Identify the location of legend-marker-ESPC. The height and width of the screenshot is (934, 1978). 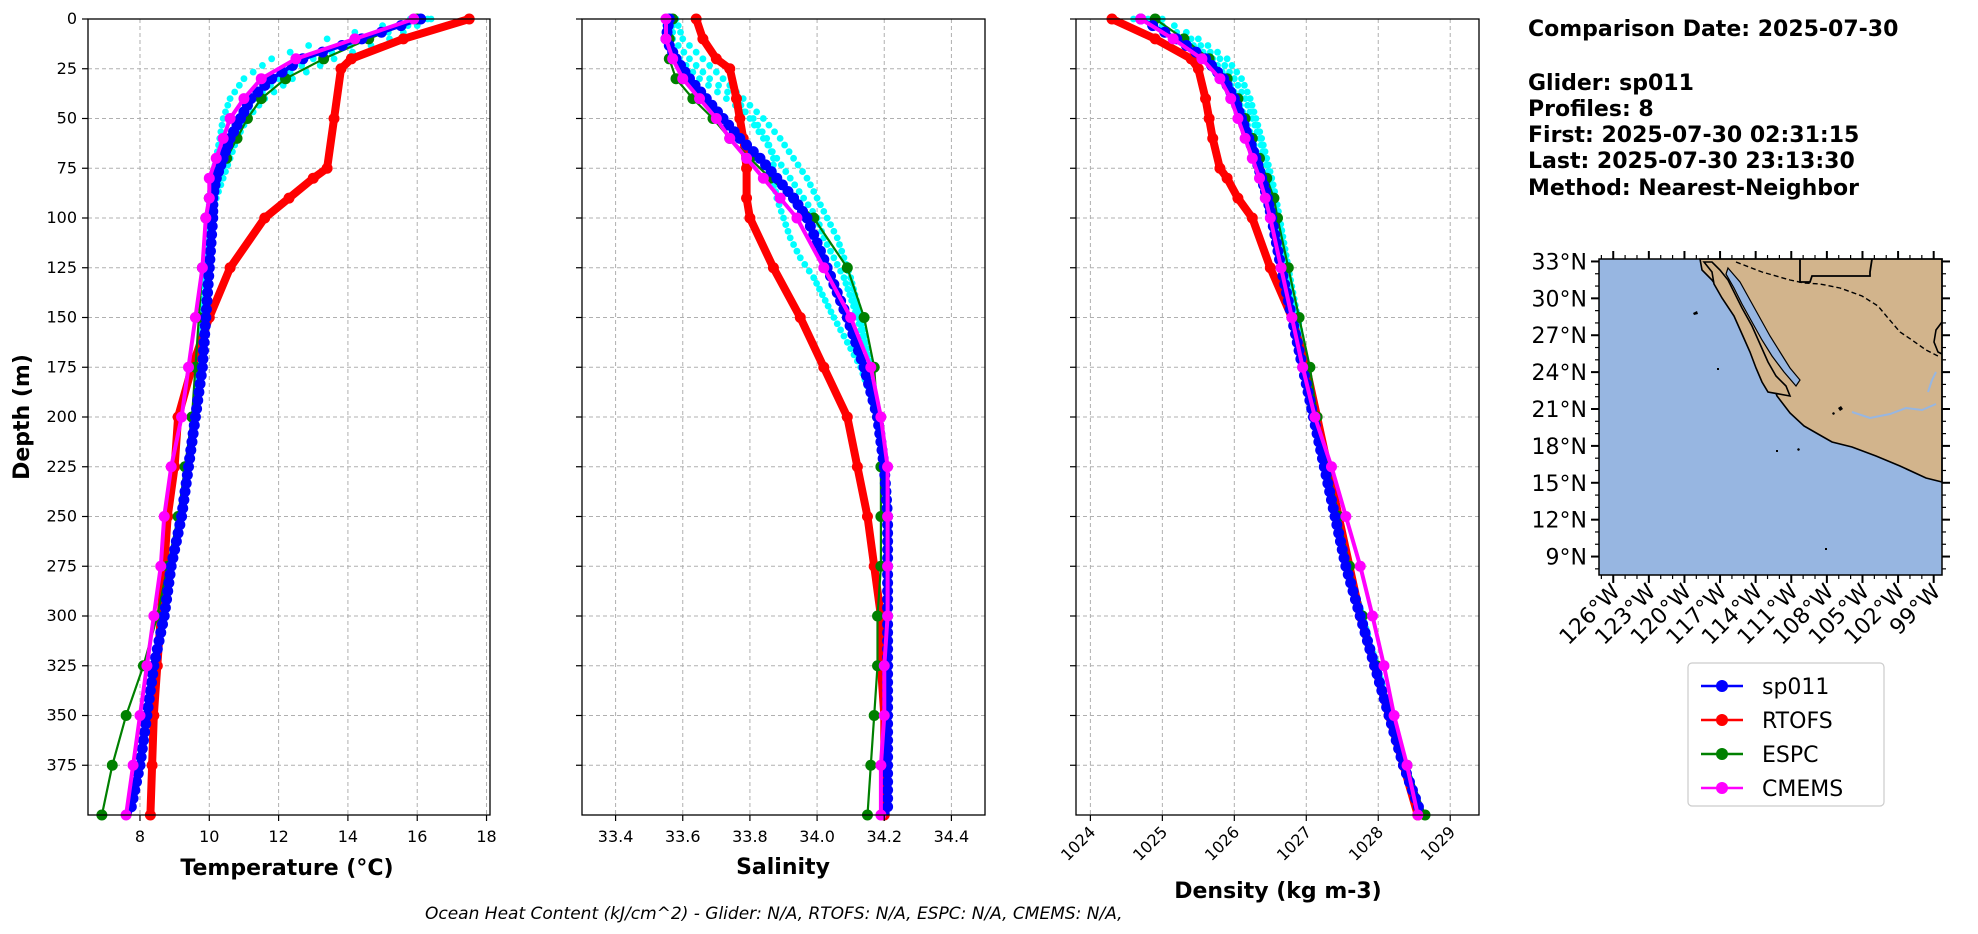
(1722, 754).